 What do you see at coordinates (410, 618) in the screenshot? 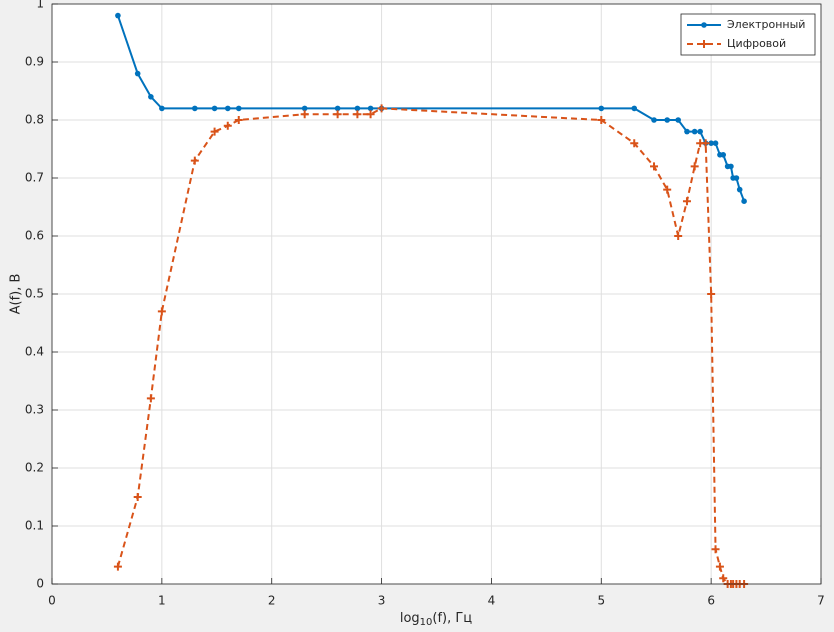
I see `x-label-base: log` at bounding box center [410, 618].